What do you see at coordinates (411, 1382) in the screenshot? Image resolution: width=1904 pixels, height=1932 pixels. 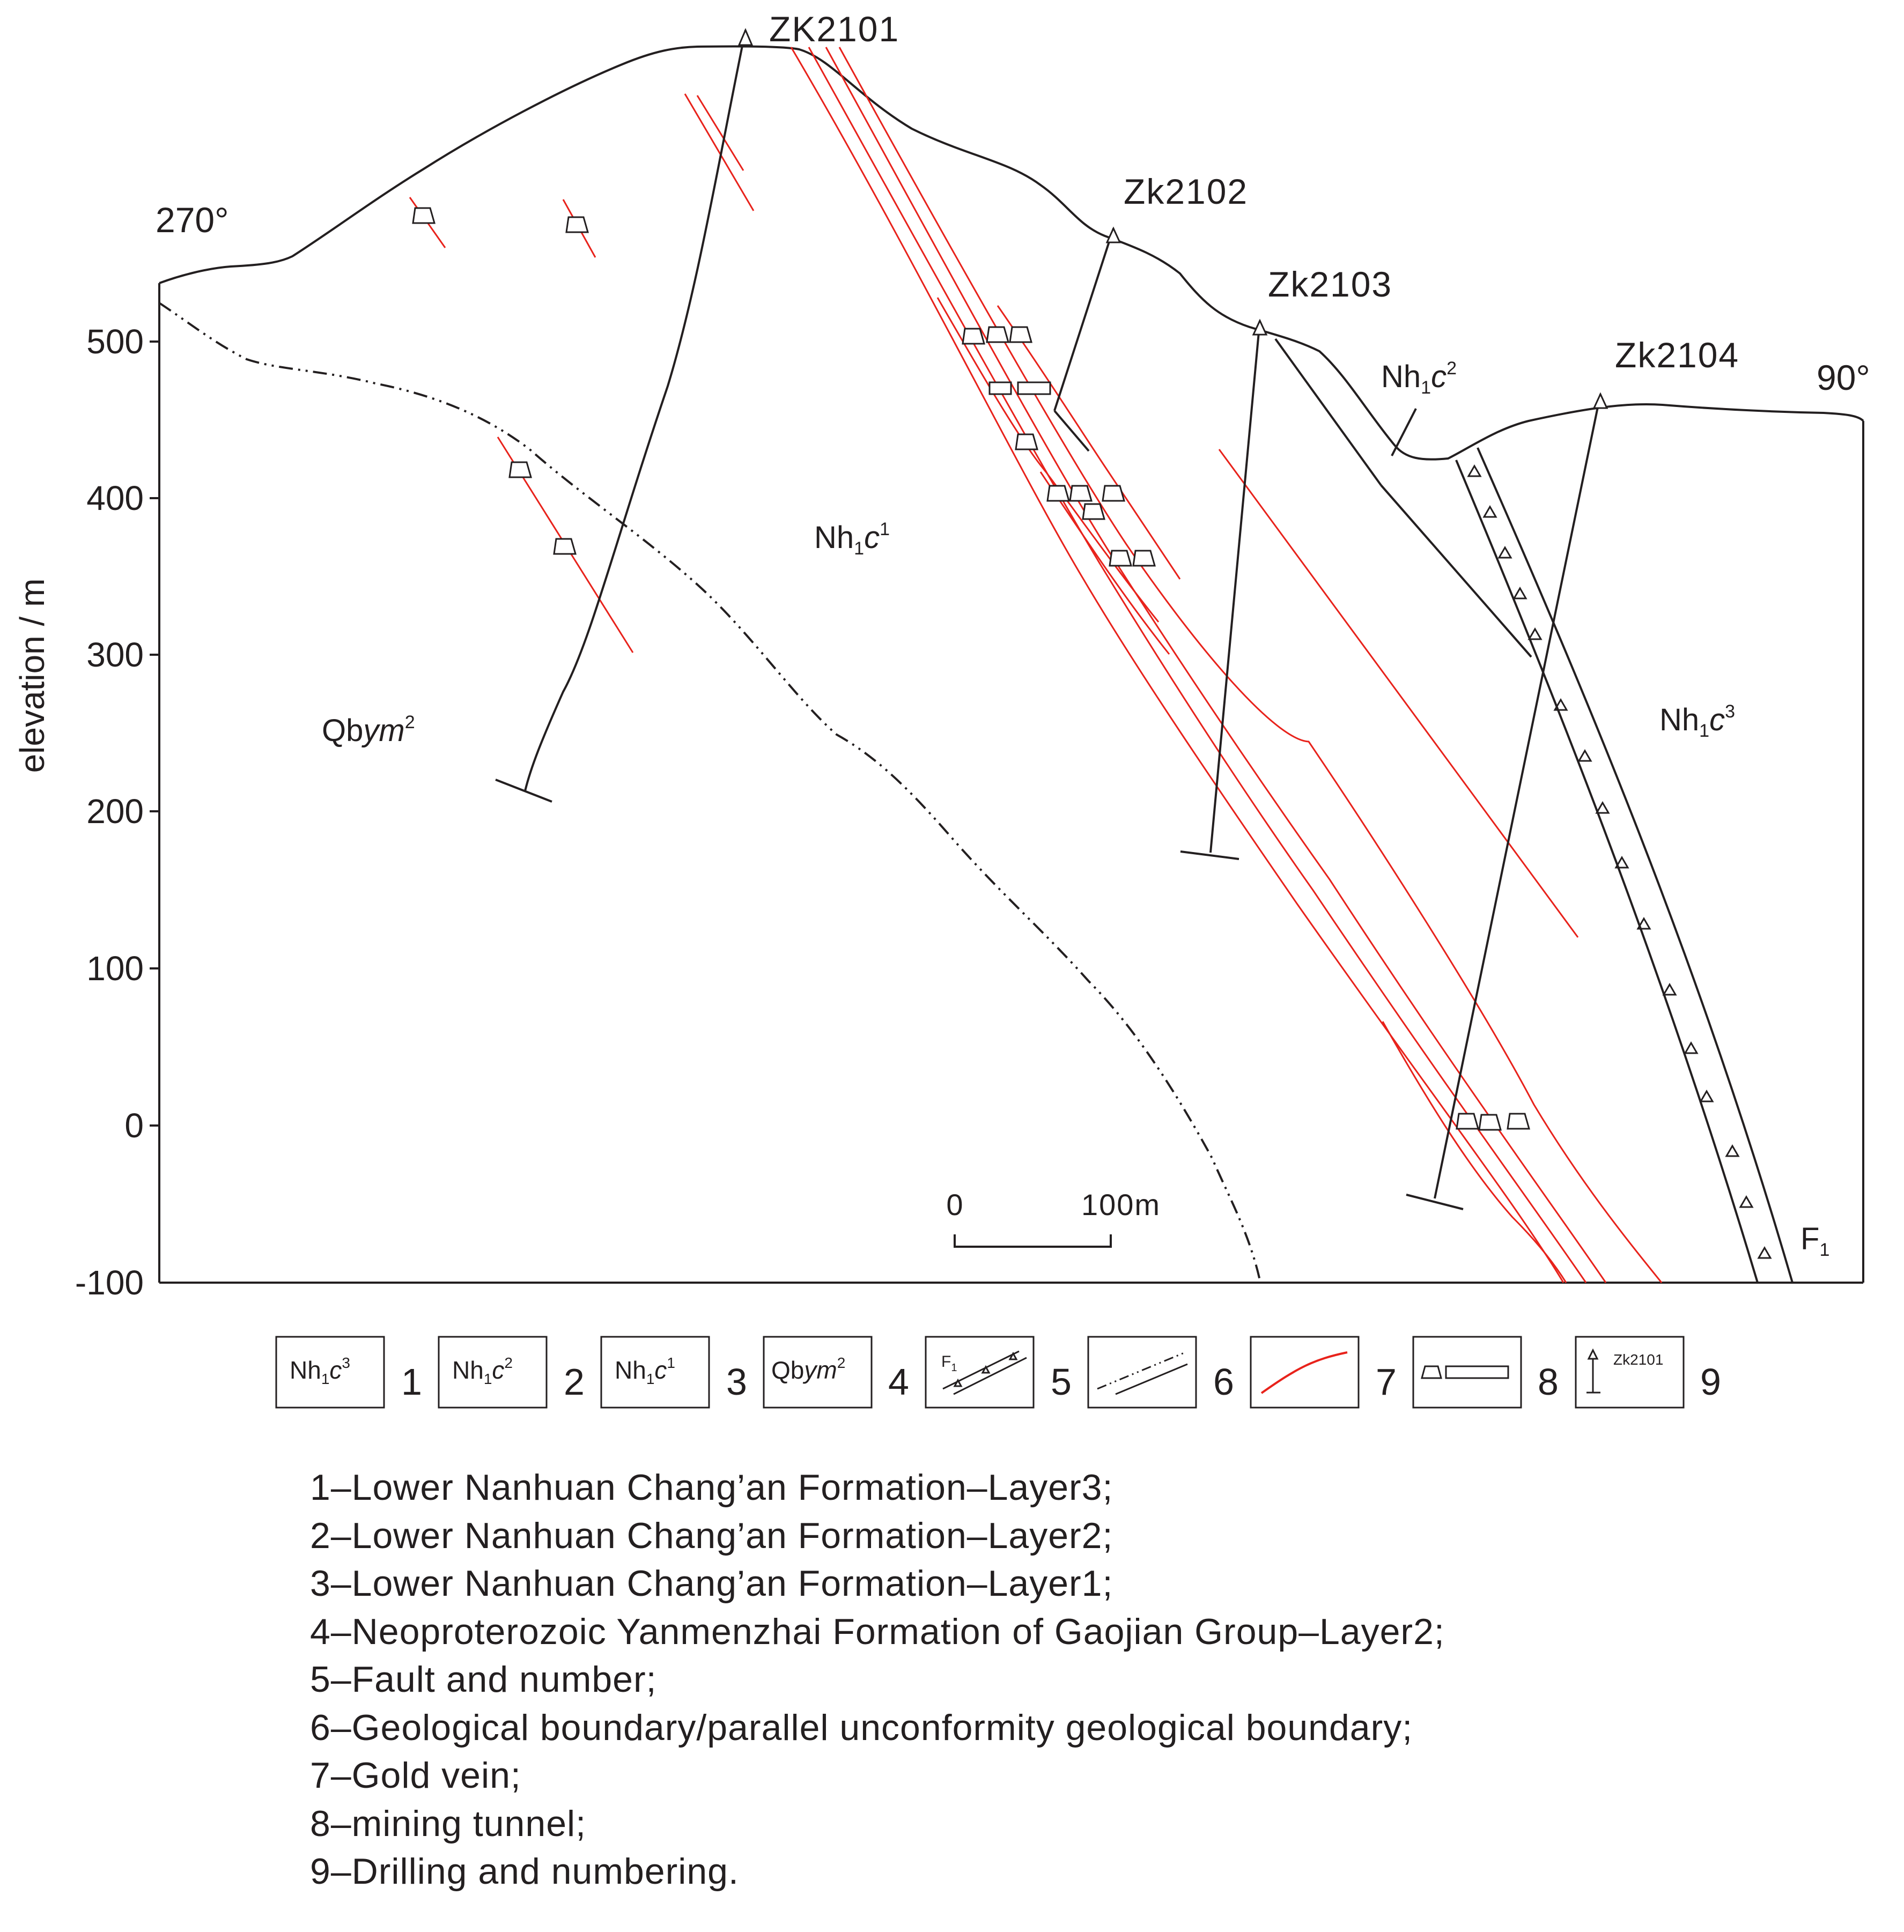 I see `legend-number: 1` at bounding box center [411, 1382].